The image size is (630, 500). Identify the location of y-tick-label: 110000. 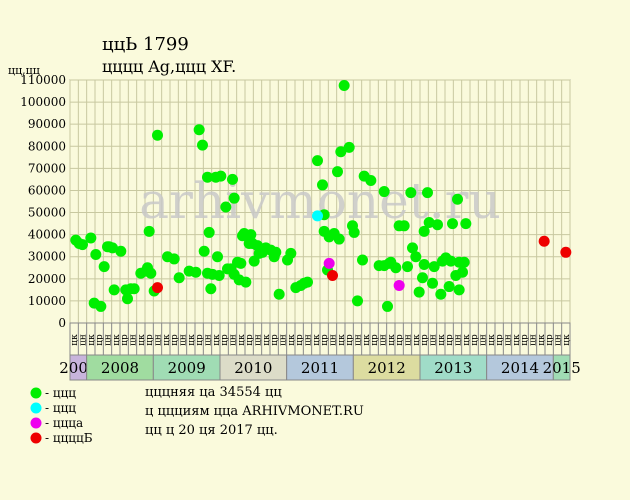
(43, 80).